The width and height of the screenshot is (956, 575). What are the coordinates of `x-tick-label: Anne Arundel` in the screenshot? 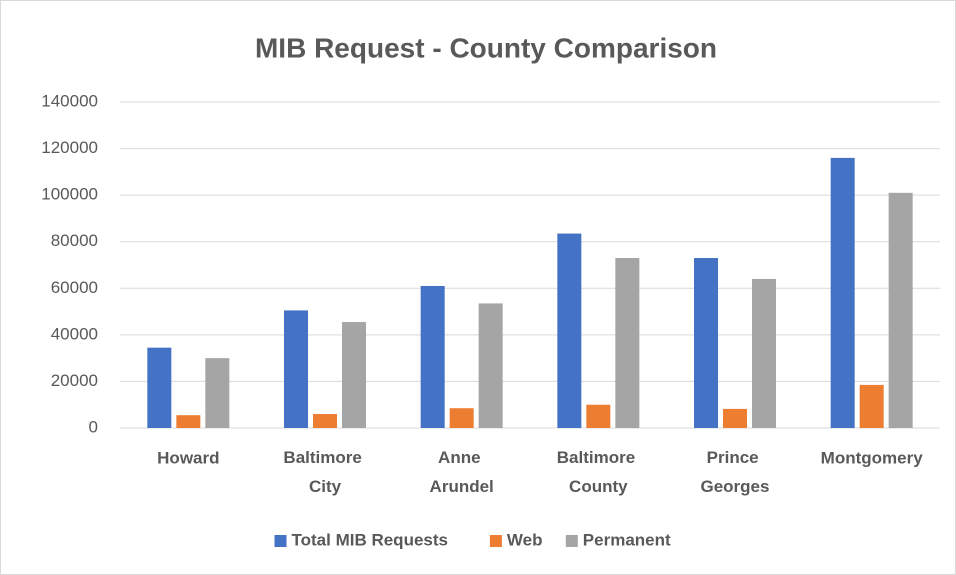 It's located at (462, 472).